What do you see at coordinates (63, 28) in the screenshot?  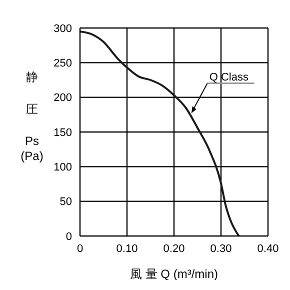 I see `y-tick-label: 300` at bounding box center [63, 28].